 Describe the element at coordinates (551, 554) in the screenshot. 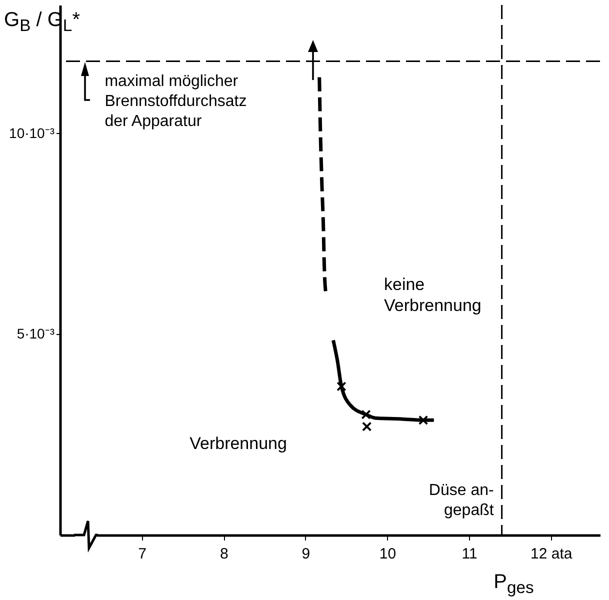

I see `x-tick-label: 12 ata` at that location.